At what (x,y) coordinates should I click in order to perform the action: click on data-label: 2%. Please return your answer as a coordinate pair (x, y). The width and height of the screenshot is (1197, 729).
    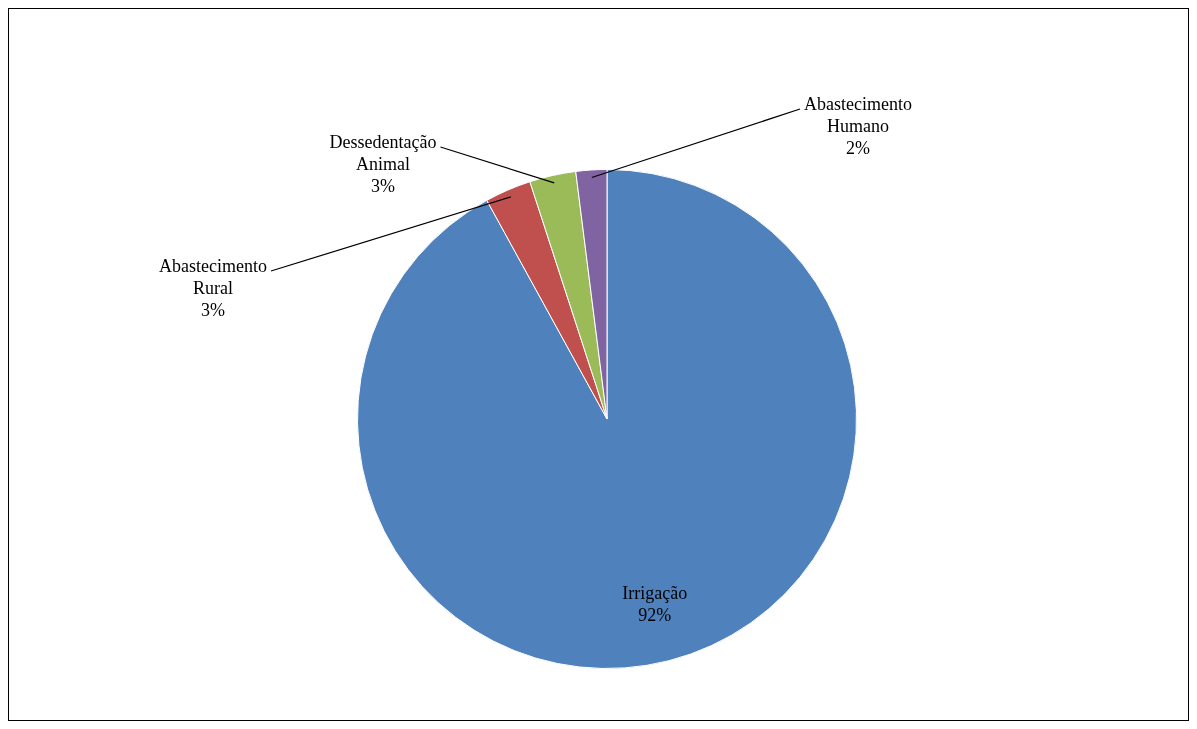
    Looking at the image, I should click on (858, 147).